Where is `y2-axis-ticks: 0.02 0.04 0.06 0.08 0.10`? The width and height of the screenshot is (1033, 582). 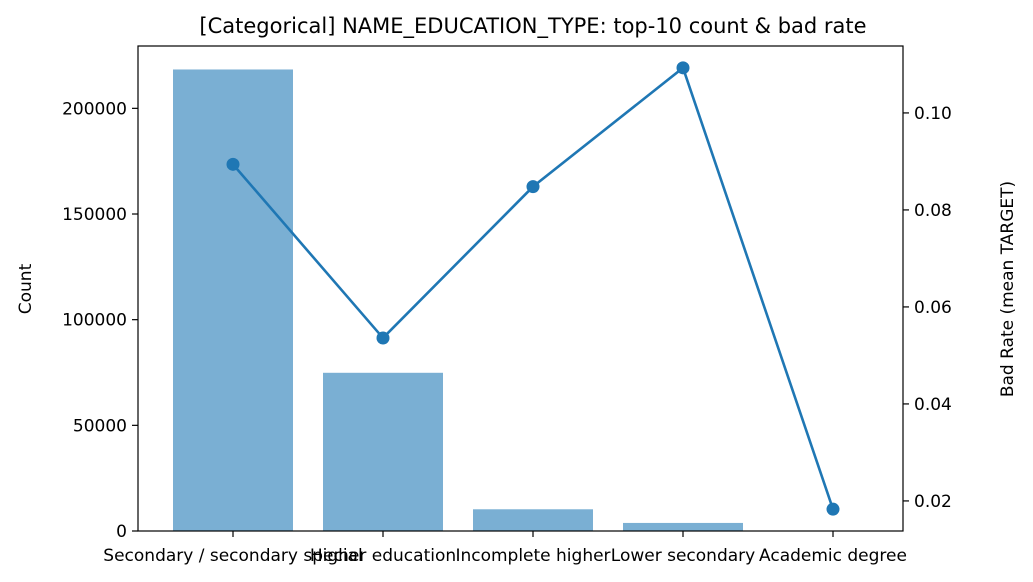
y2-axis-ticks: 0.02 0.04 0.06 0.08 0.10 is located at coordinates (927, 308).